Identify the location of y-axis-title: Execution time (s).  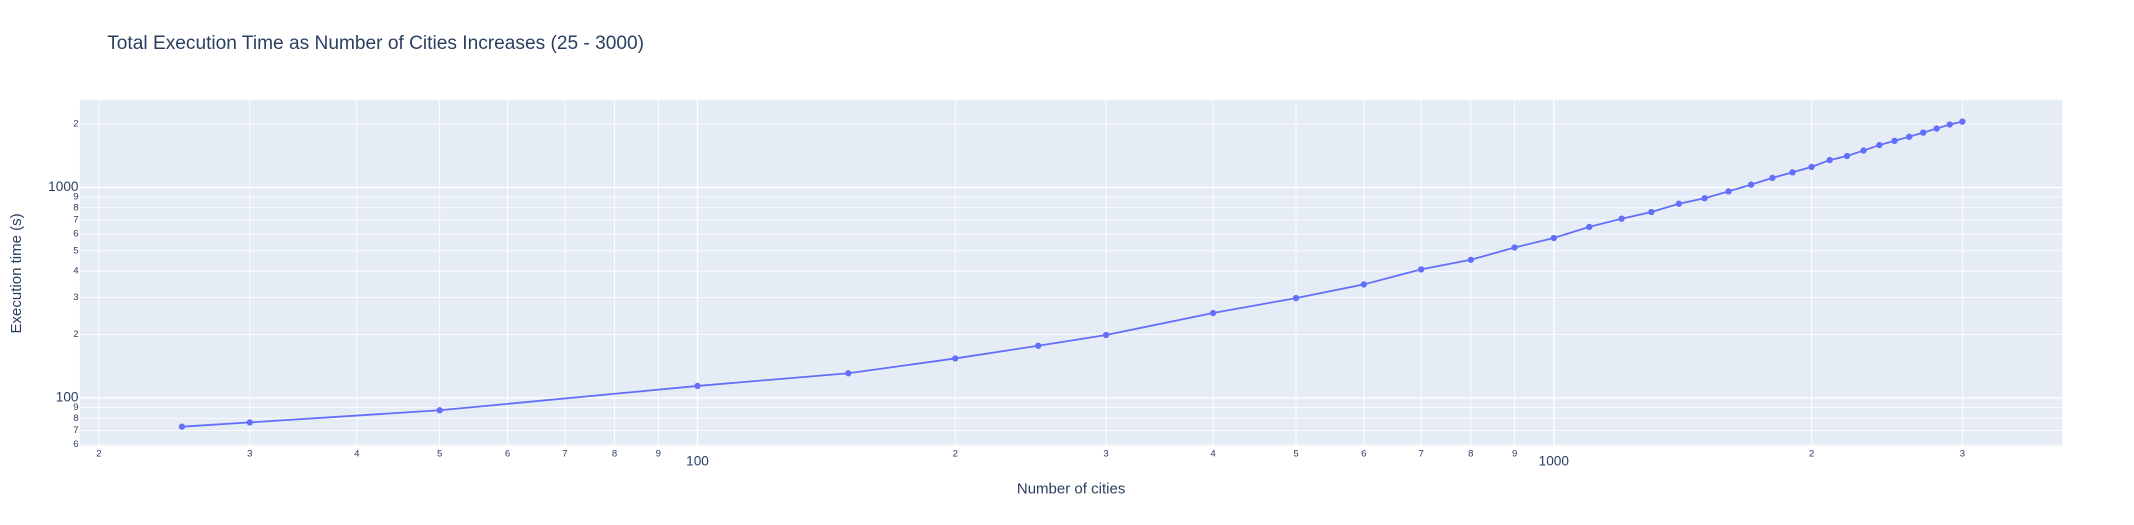
(16, 273).